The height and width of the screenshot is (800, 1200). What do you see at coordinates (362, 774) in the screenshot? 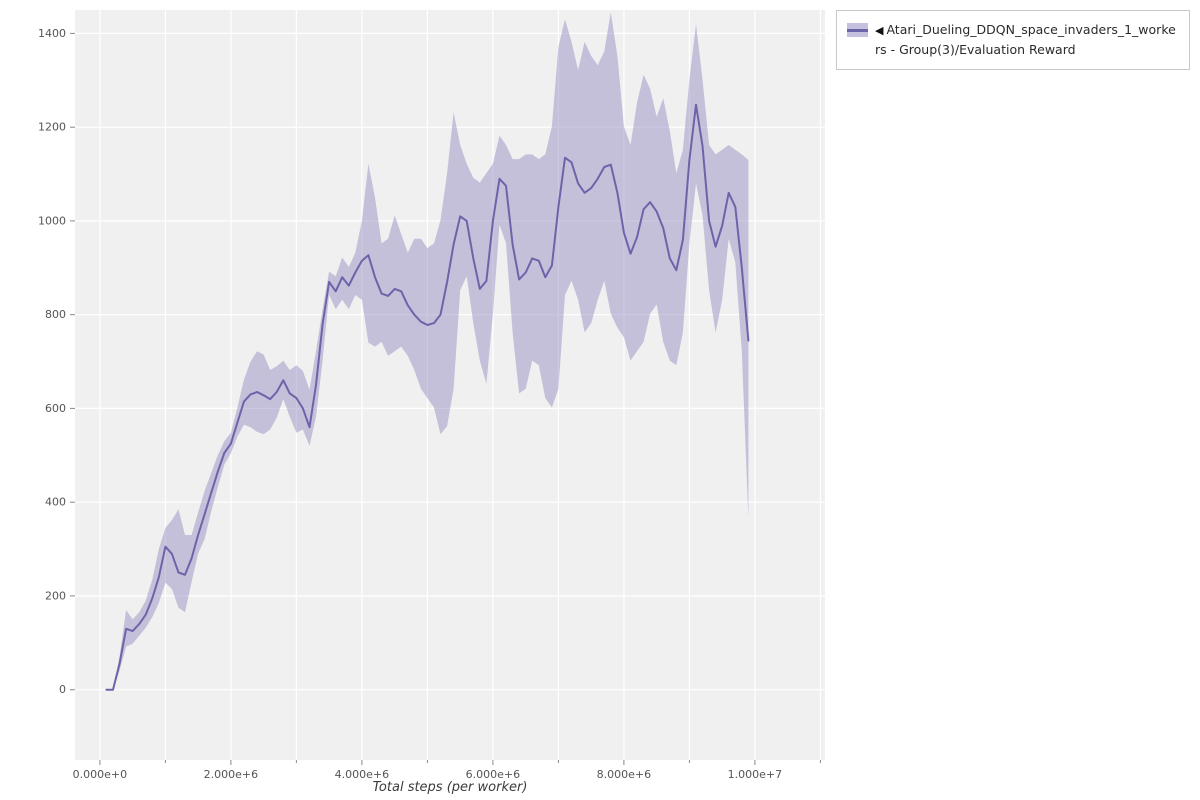
I see `svg-text: 4.000e+6` at bounding box center [362, 774].